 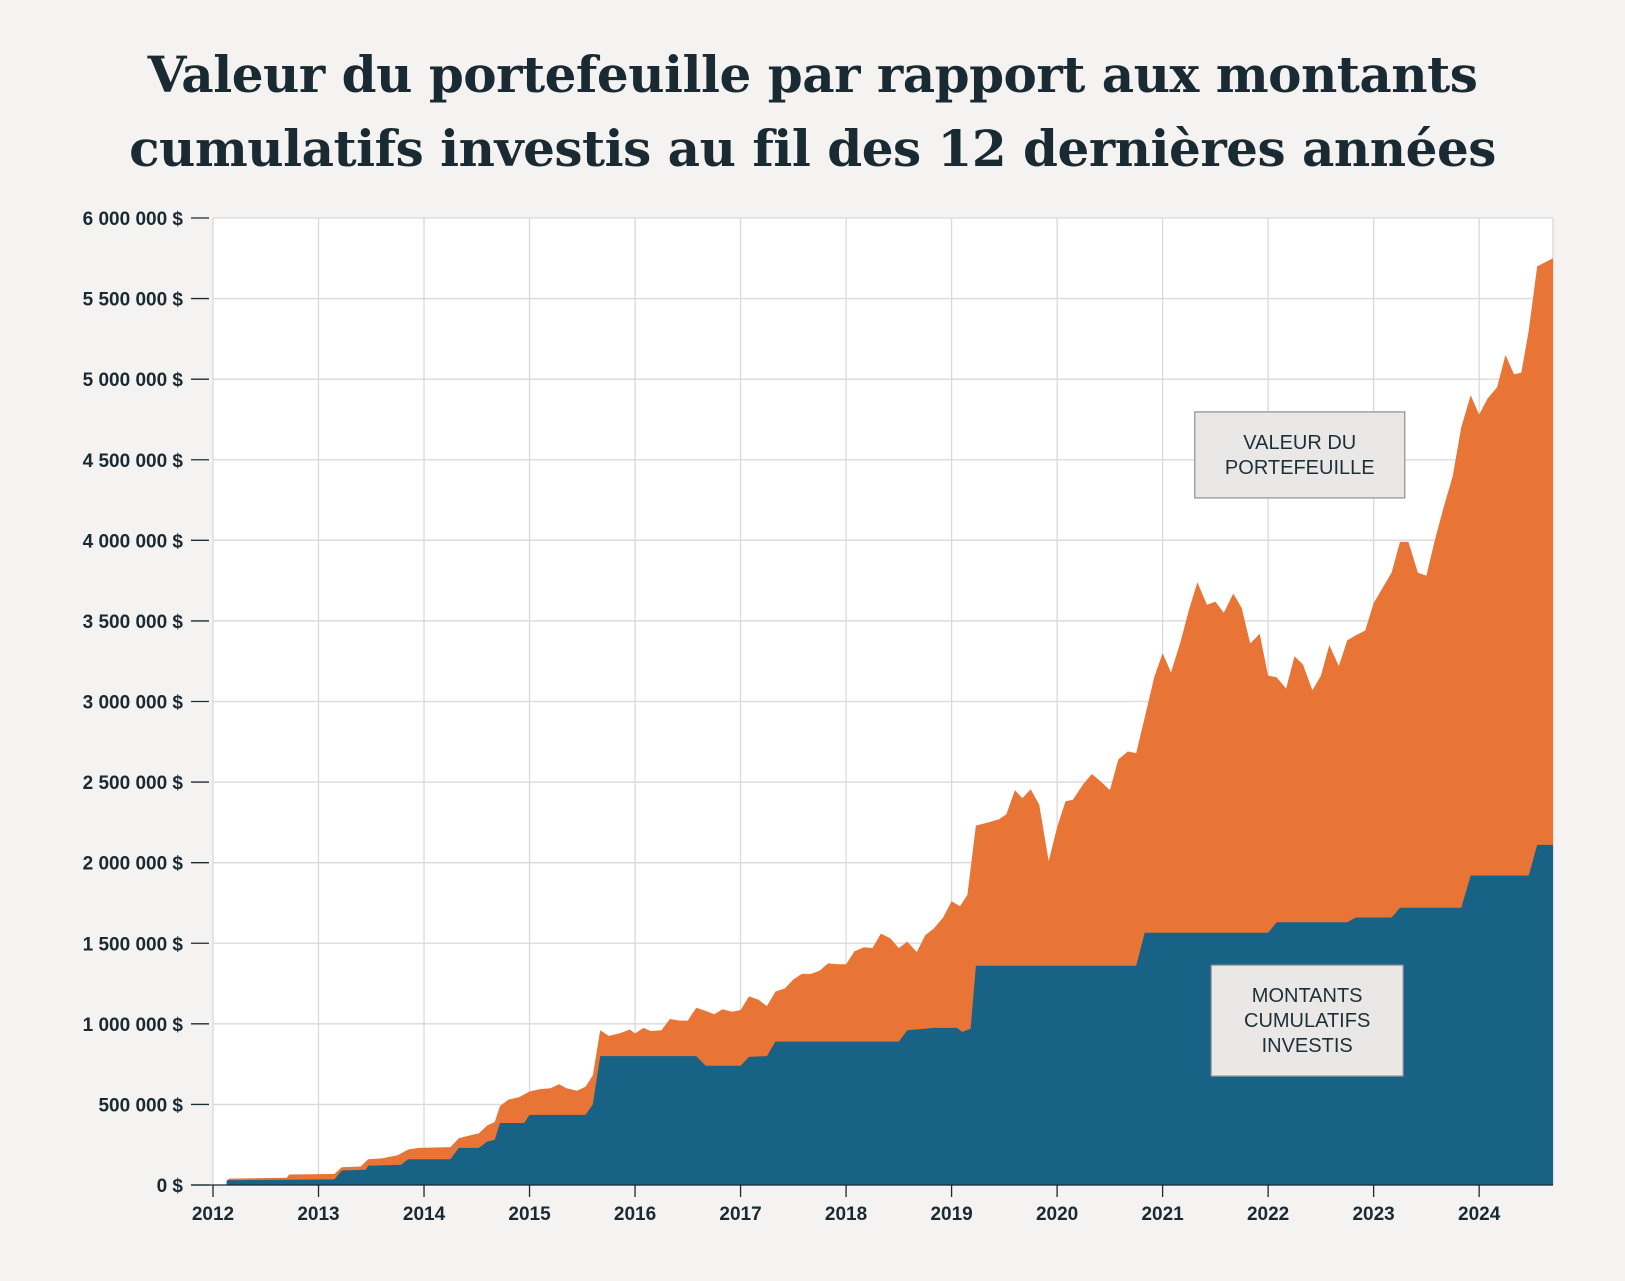 I want to click on y-tick-label: 3 000 000 $, so click(x=133, y=703).